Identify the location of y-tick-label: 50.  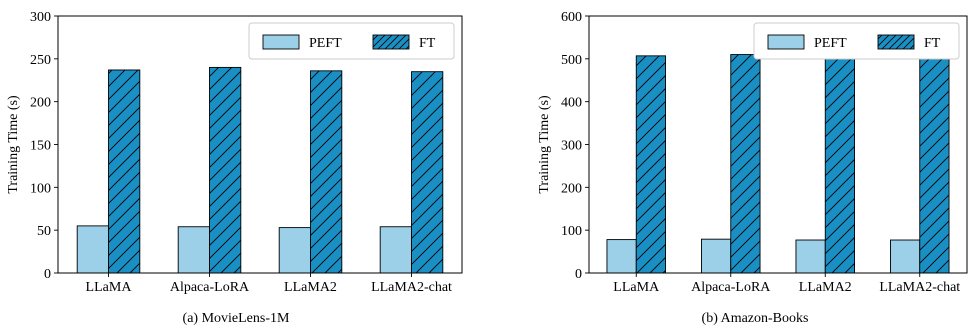
(44, 231).